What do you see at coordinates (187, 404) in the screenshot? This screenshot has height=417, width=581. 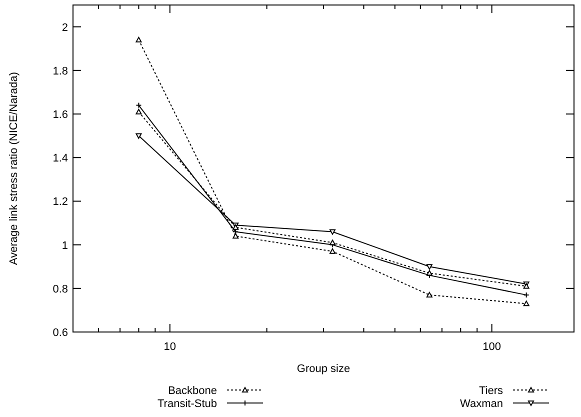 I see `legend-label: Transit-Stub` at bounding box center [187, 404].